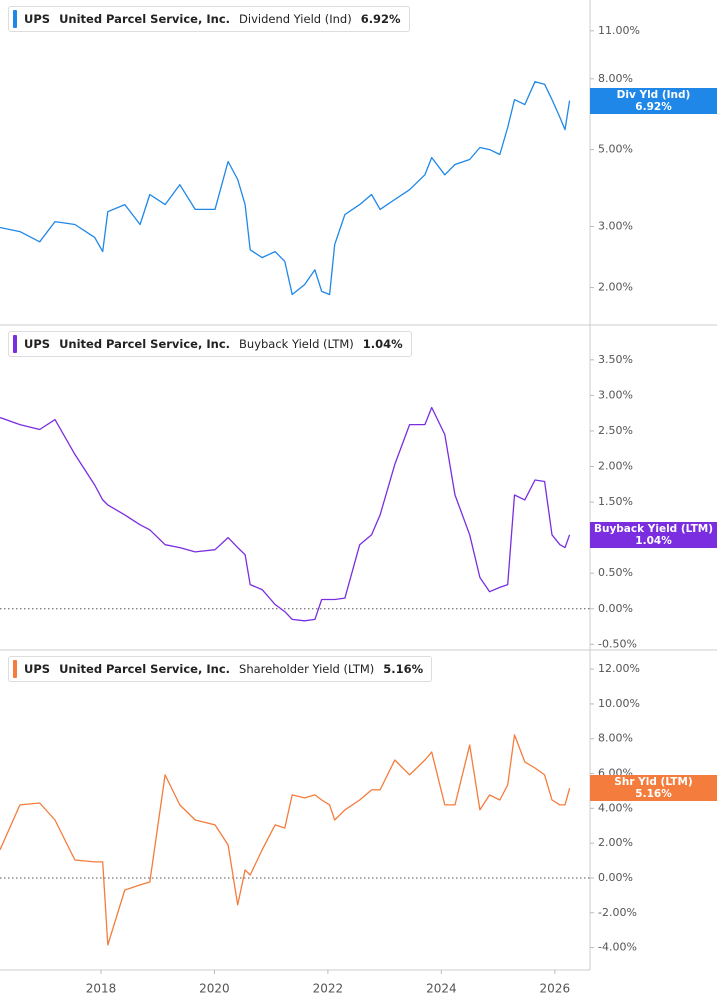 The width and height of the screenshot is (717, 1005). What do you see at coordinates (619, 30) in the screenshot?
I see `y-tick-label: 11.00%` at bounding box center [619, 30].